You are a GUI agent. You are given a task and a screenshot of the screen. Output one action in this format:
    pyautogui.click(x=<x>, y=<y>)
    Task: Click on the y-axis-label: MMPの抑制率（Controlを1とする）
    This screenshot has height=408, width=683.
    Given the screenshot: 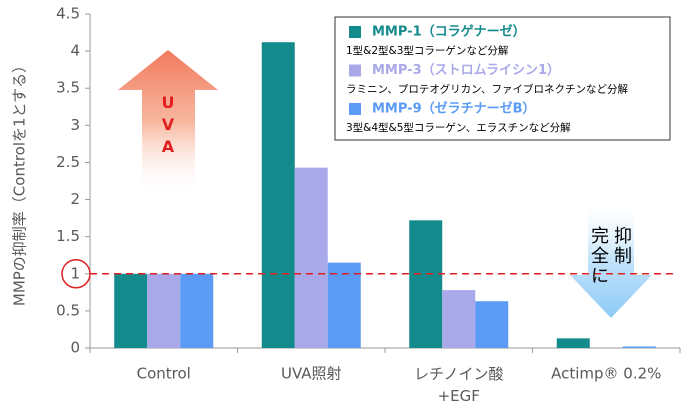 What is the action you would take?
    pyautogui.click(x=20, y=182)
    